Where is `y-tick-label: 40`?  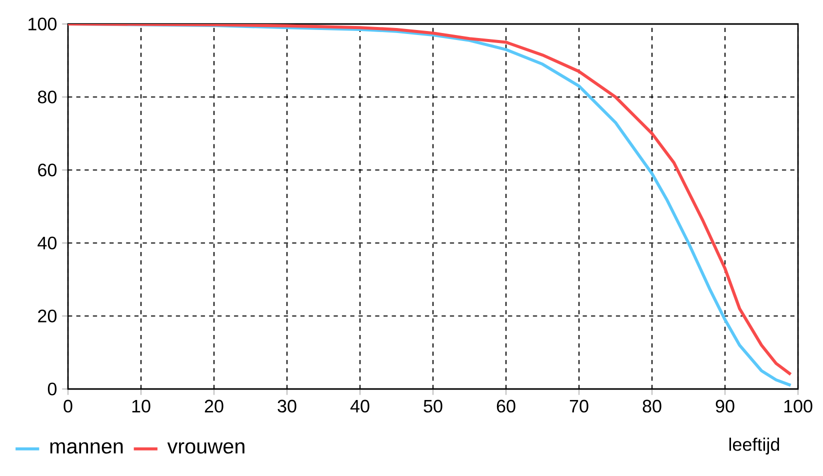
y-tick-label: 40 is located at coordinates (47, 243).